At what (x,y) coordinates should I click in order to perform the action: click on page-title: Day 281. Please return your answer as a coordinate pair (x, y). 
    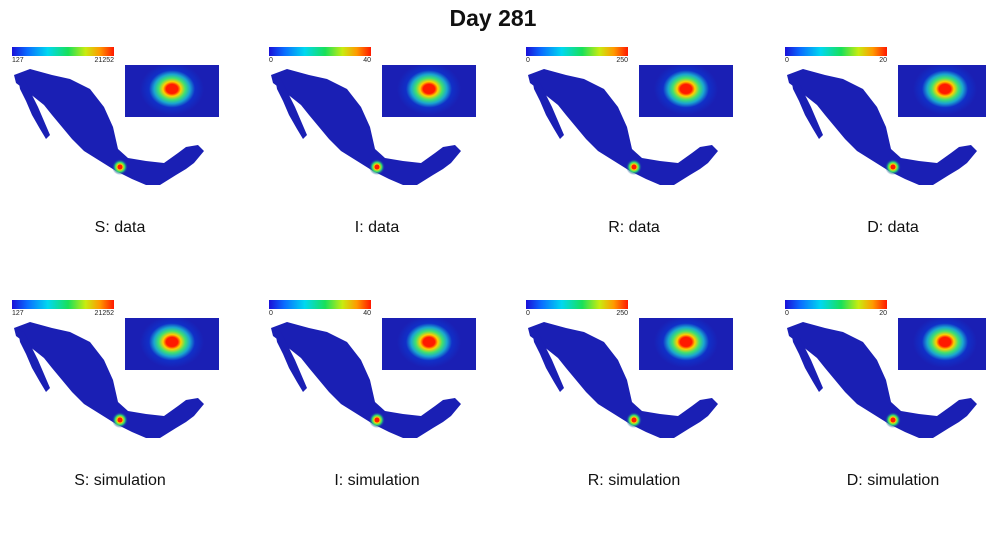
    Looking at the image, I should click on (493, 18).